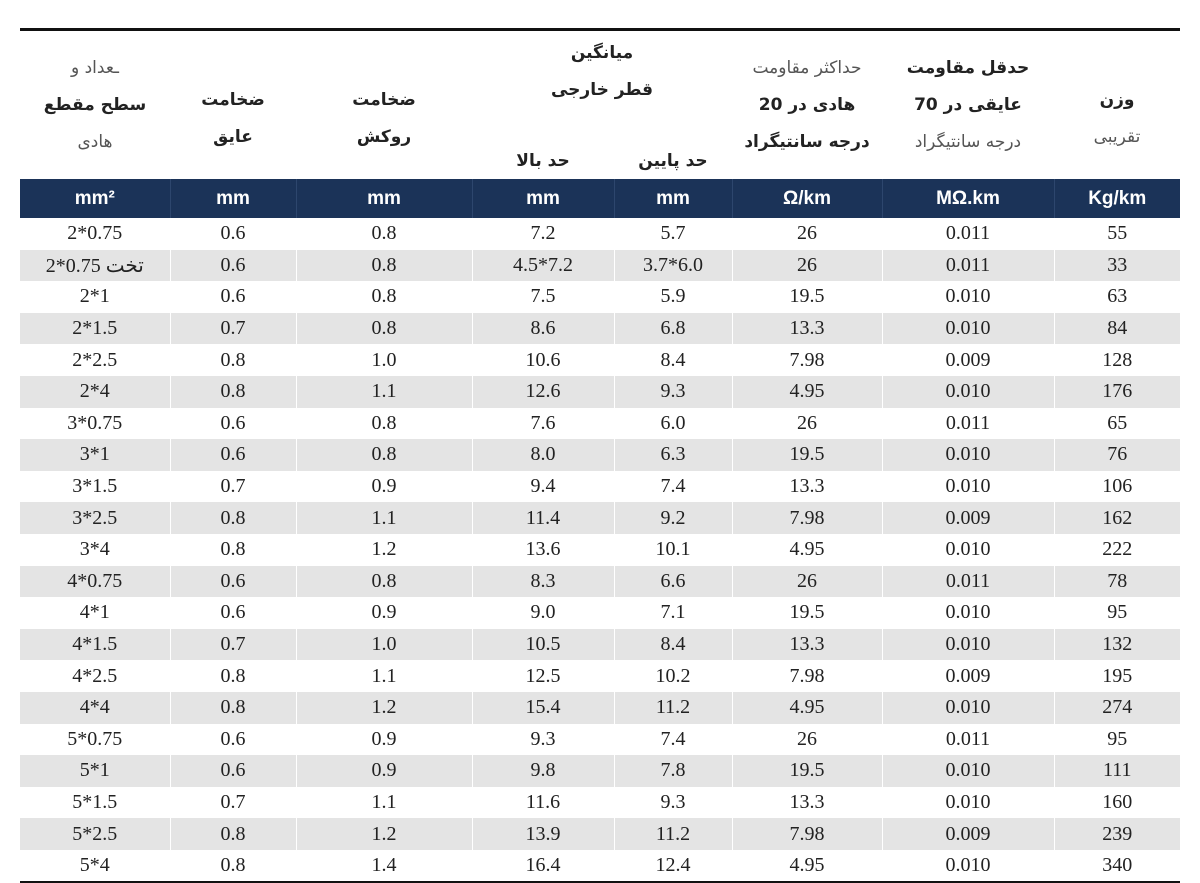  Describe the element at coordinates (542, 707) in the screenshot. I see `upper-limit-cell: 15.4` at that location.